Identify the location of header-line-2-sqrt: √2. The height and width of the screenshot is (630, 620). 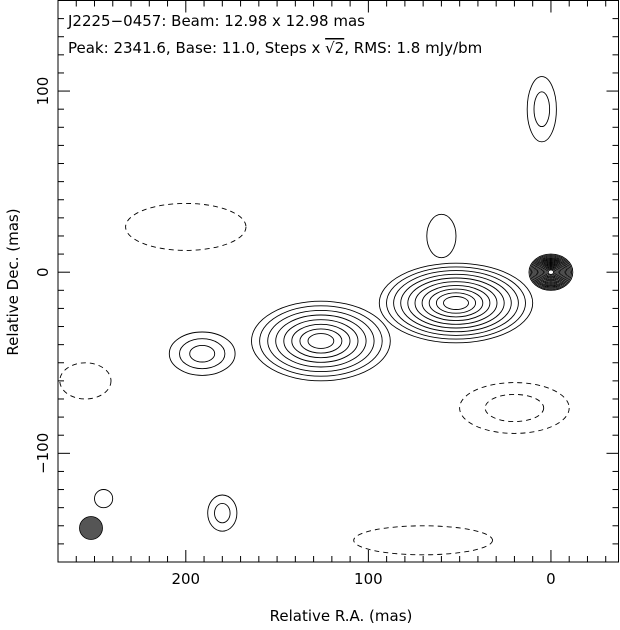
(334, 48).